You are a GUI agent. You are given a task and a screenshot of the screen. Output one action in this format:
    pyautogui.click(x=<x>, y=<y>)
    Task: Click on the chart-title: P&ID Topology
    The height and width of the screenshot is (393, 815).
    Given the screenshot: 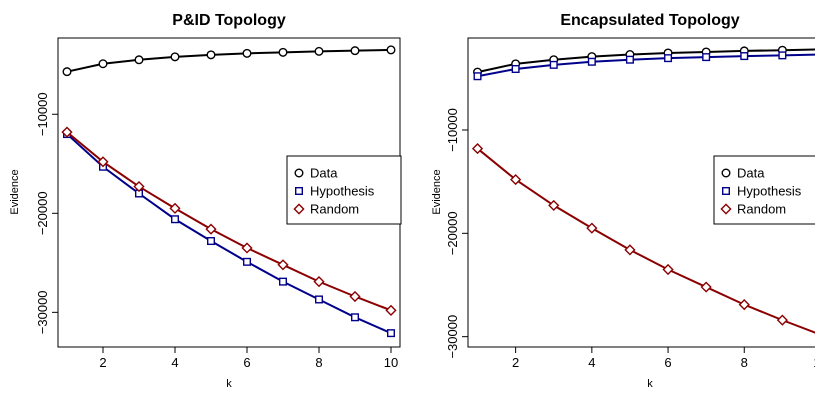 What is the action you would take?
    pyautogui.click(x=229, y=20)
    